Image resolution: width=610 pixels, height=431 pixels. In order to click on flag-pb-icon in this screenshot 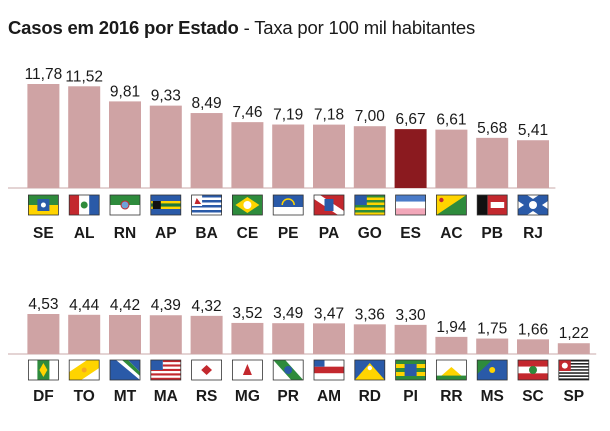, I will do `click(492, 205)`.